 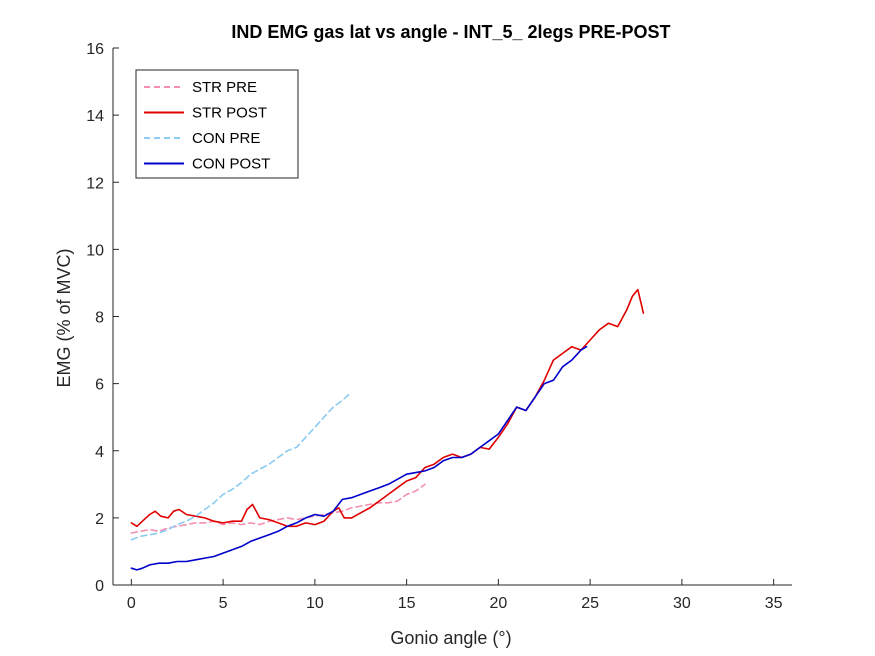 What do you see at coordinates (682, 603) in the screenshot?
I see `x-tick-label: 30` at bounding box center [682, 603].